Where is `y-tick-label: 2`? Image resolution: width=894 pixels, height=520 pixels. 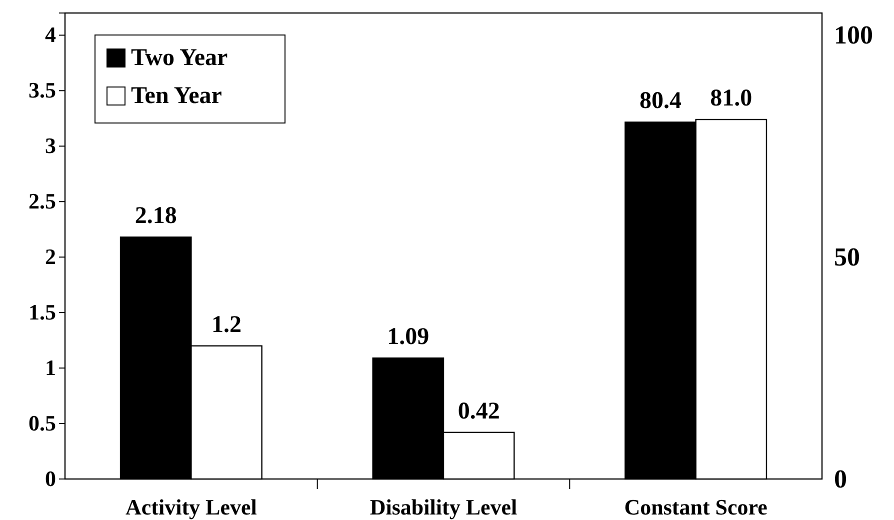 y-tick-label: 2 is located at coordinates (50, 257).